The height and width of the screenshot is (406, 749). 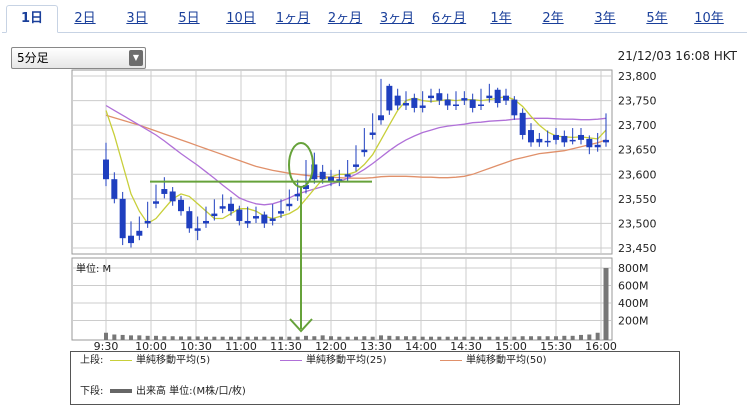 I want to click on x-tick-label: 11:00, so click(x=241, y=345).